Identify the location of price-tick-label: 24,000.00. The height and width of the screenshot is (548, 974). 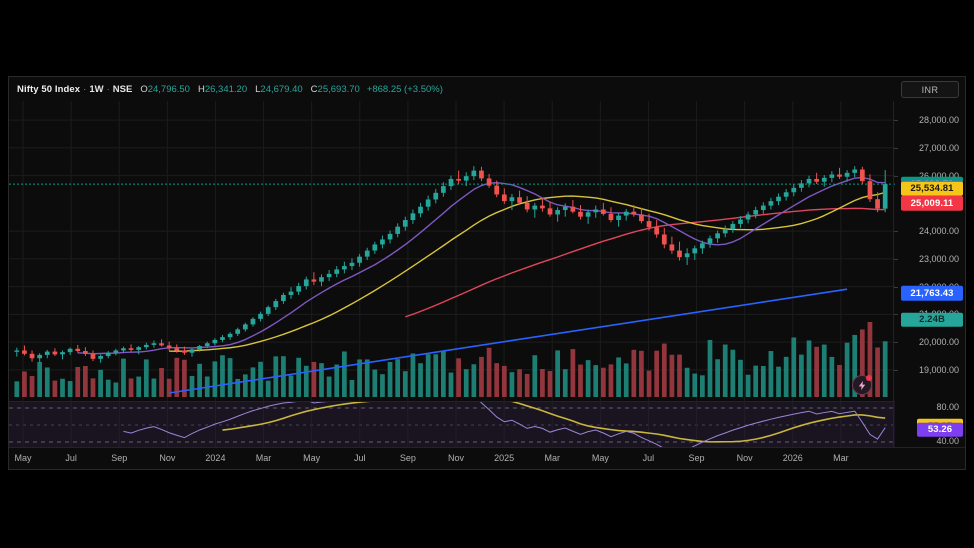
(938, 231).